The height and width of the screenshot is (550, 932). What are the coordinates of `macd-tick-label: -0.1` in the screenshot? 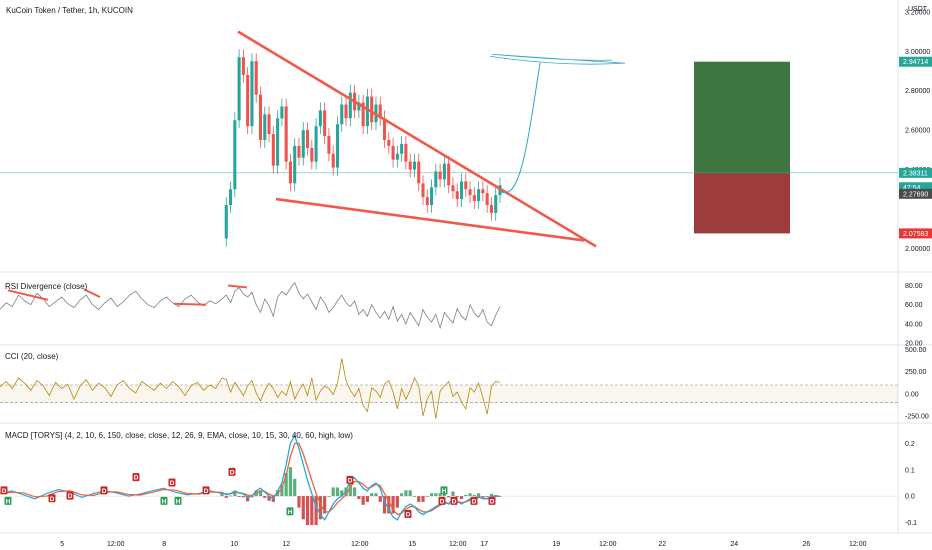 It's located at (911, 523).